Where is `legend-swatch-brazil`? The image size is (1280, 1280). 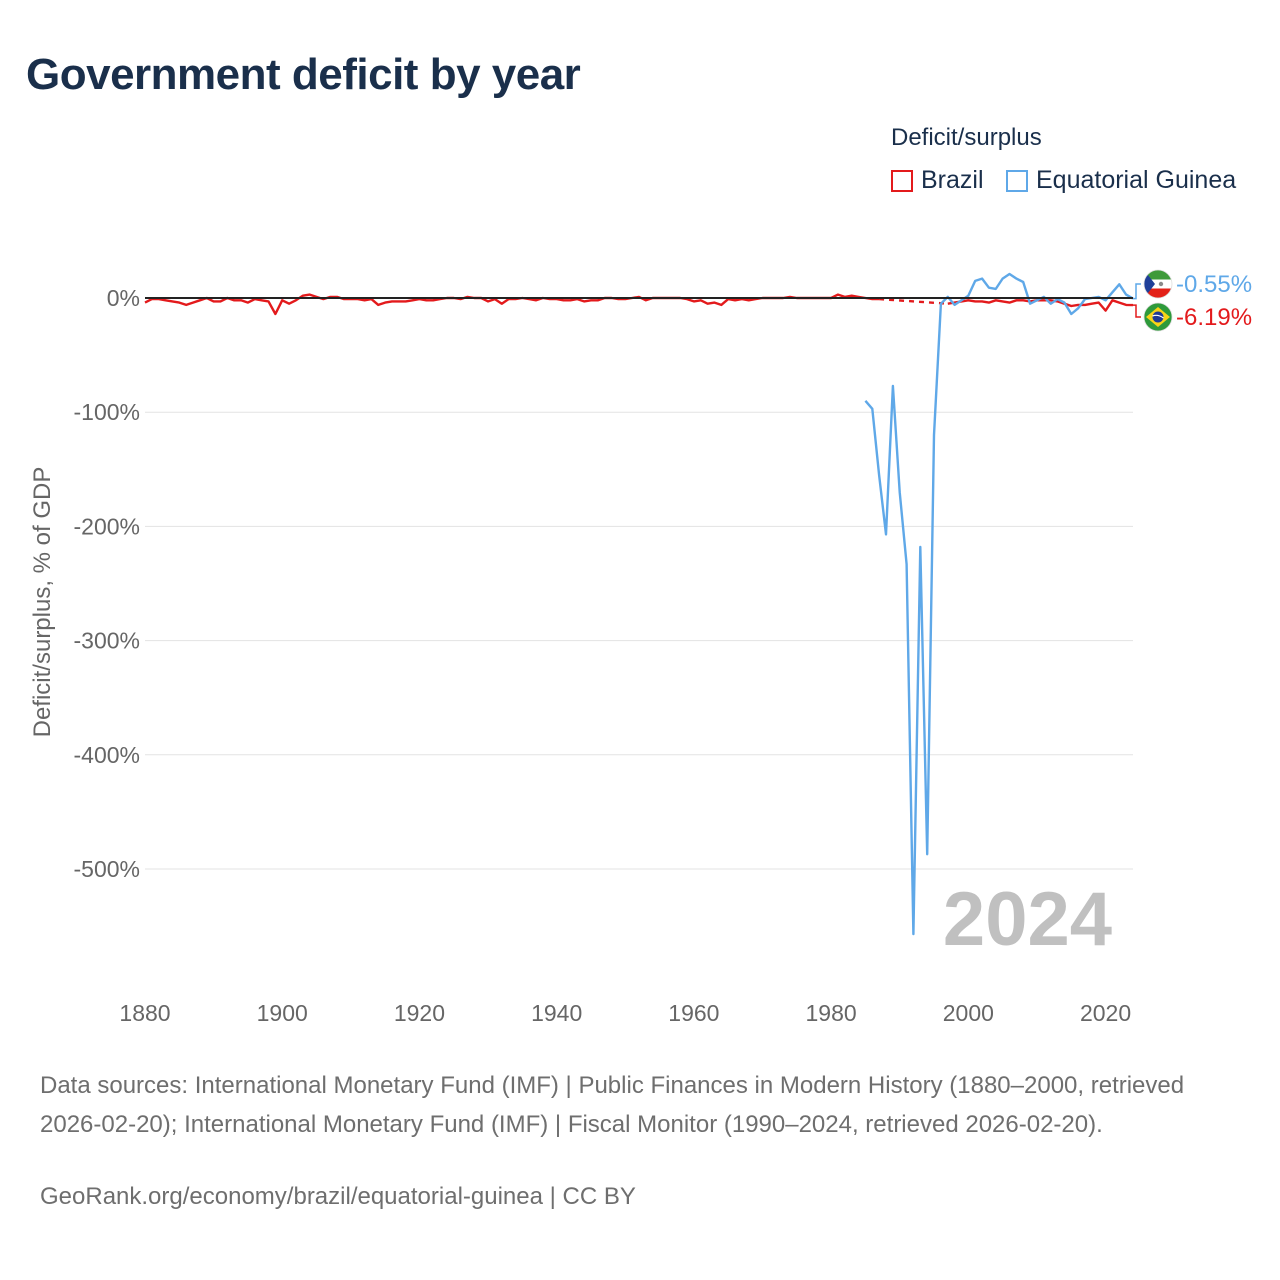
legend-swatch-brazil is located at coordinates (902, 180).